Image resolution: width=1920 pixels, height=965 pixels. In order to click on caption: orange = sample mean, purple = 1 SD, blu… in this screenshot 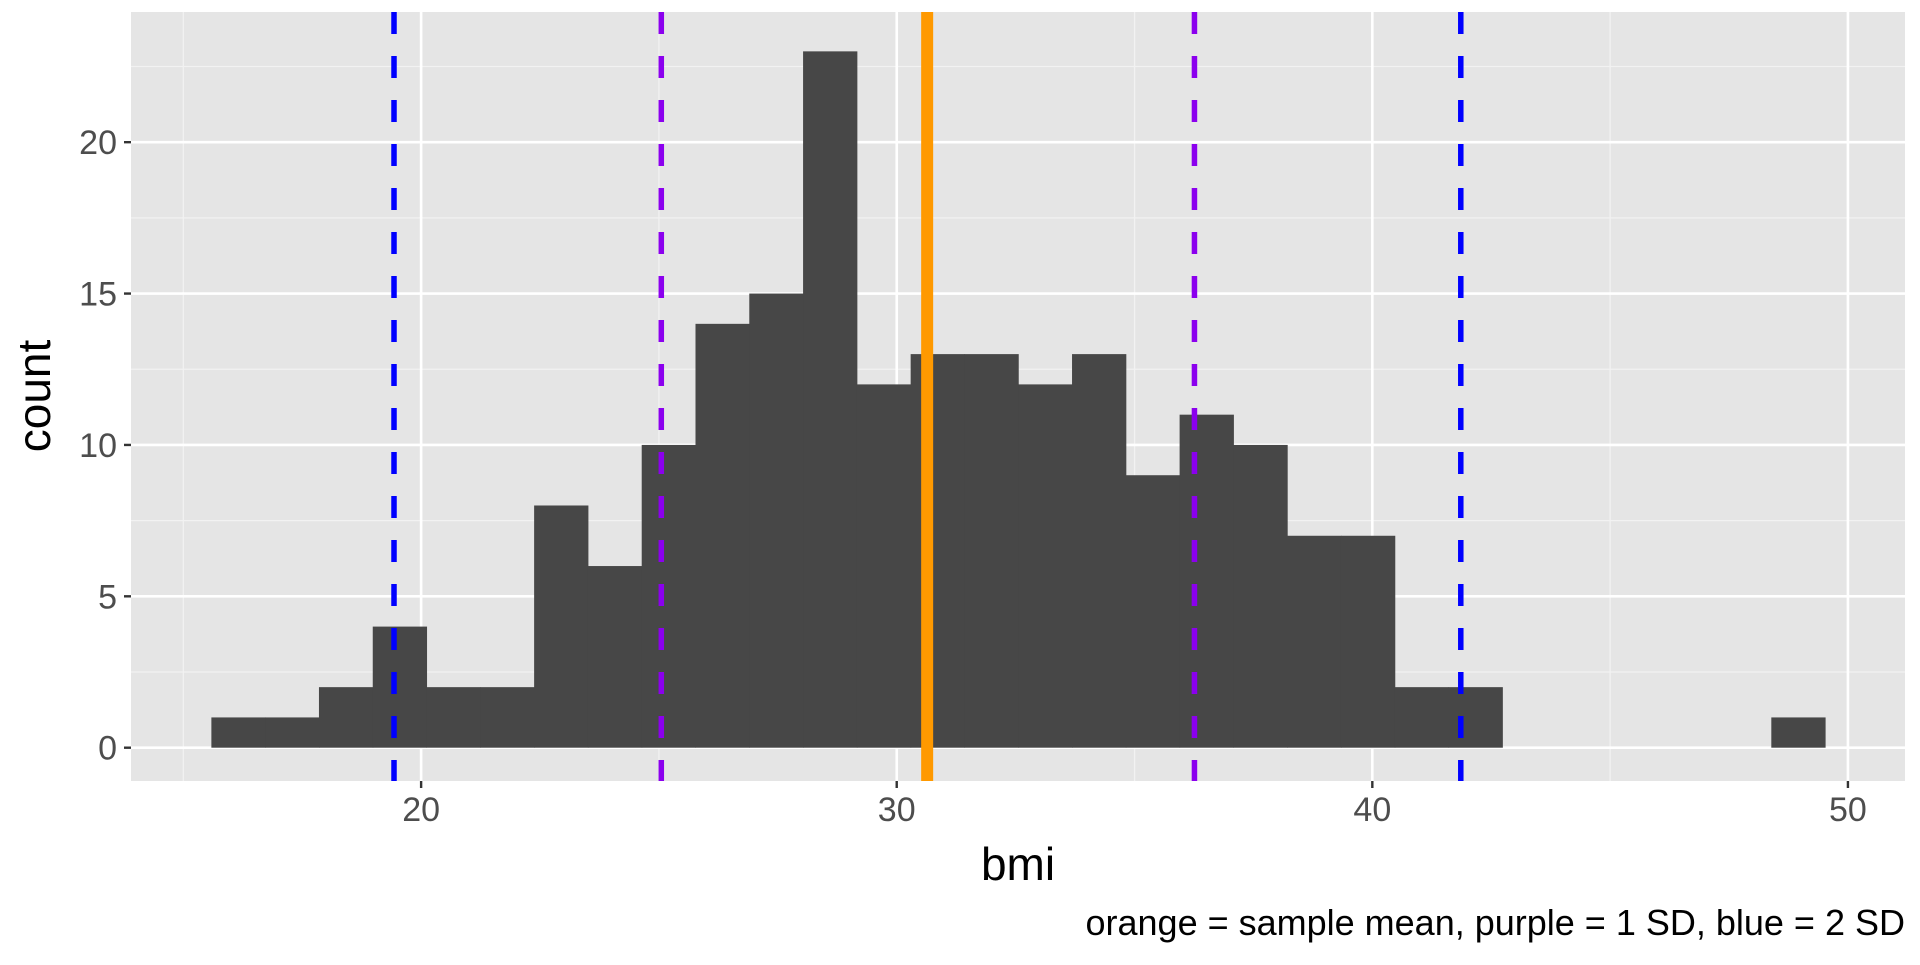, I will do `click(1496, 922)`.